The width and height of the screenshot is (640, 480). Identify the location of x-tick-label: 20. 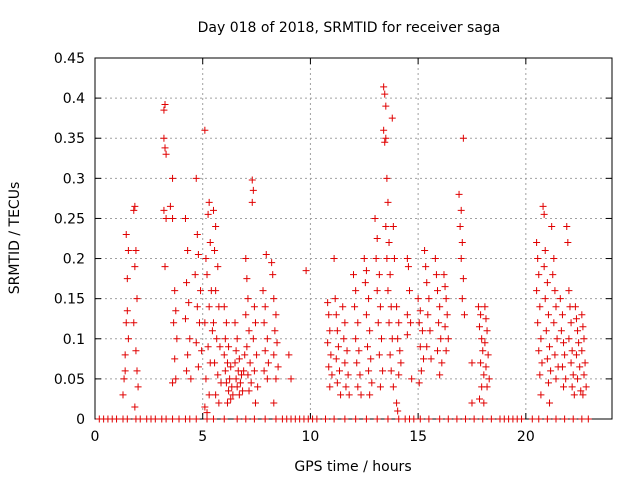
(526, 437).